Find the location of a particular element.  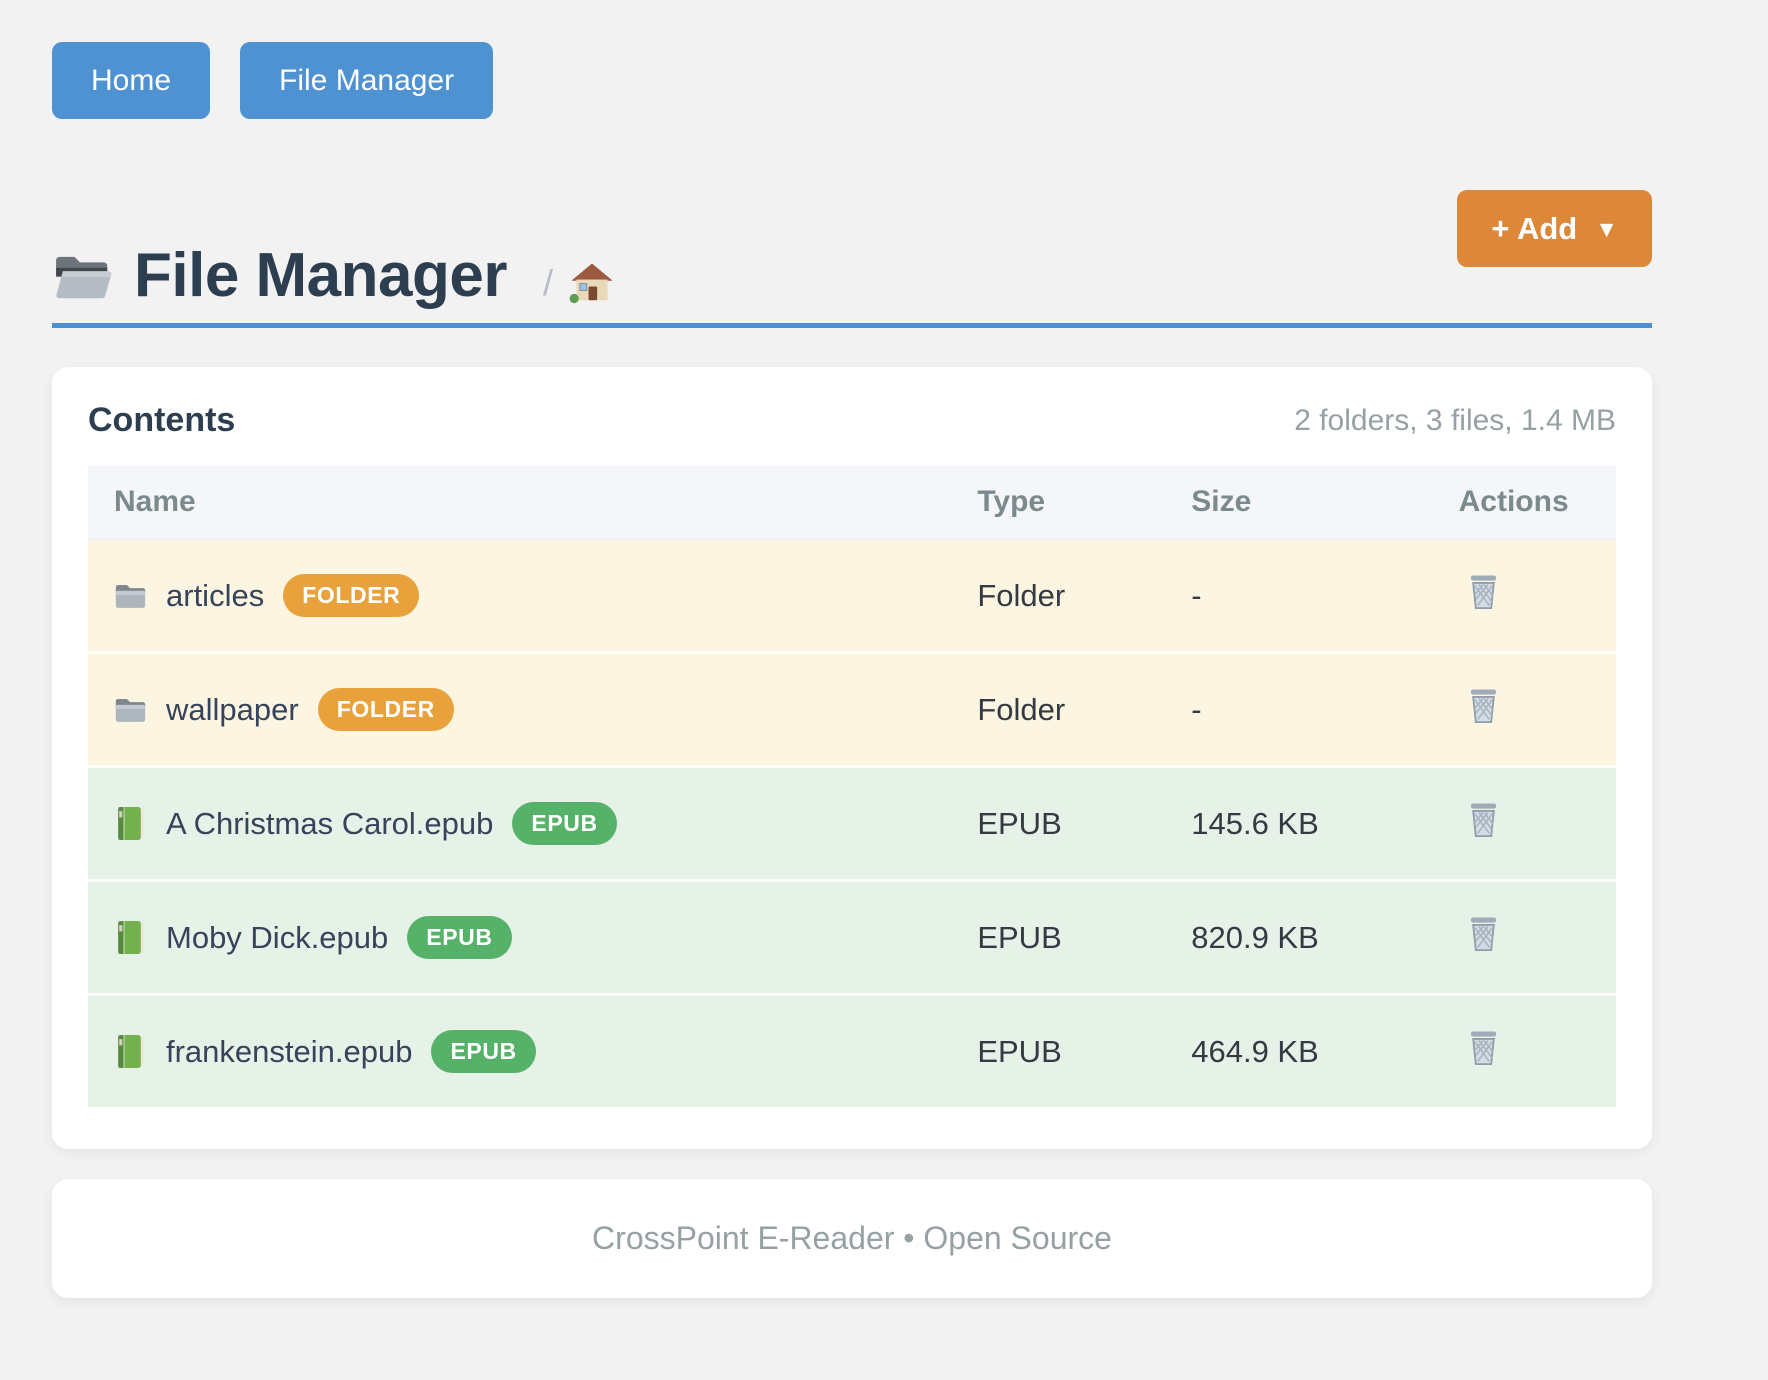

footer-card: CrossPoint E-Reader • Open Source is located at coordinates (852, 1238).